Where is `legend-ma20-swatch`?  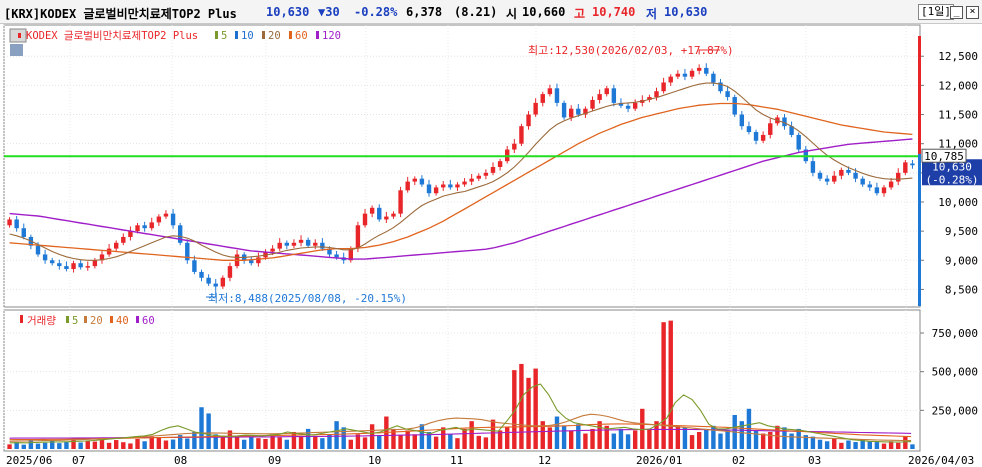 legend-ma20-swatch is located at coordinates (263, 35).